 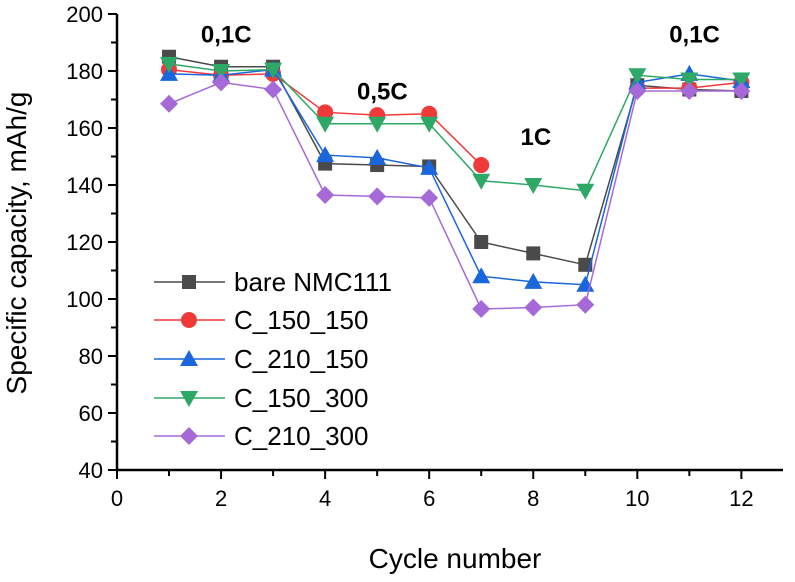 I want to click on x-tick-label: 8, so click(x=533, y=498).